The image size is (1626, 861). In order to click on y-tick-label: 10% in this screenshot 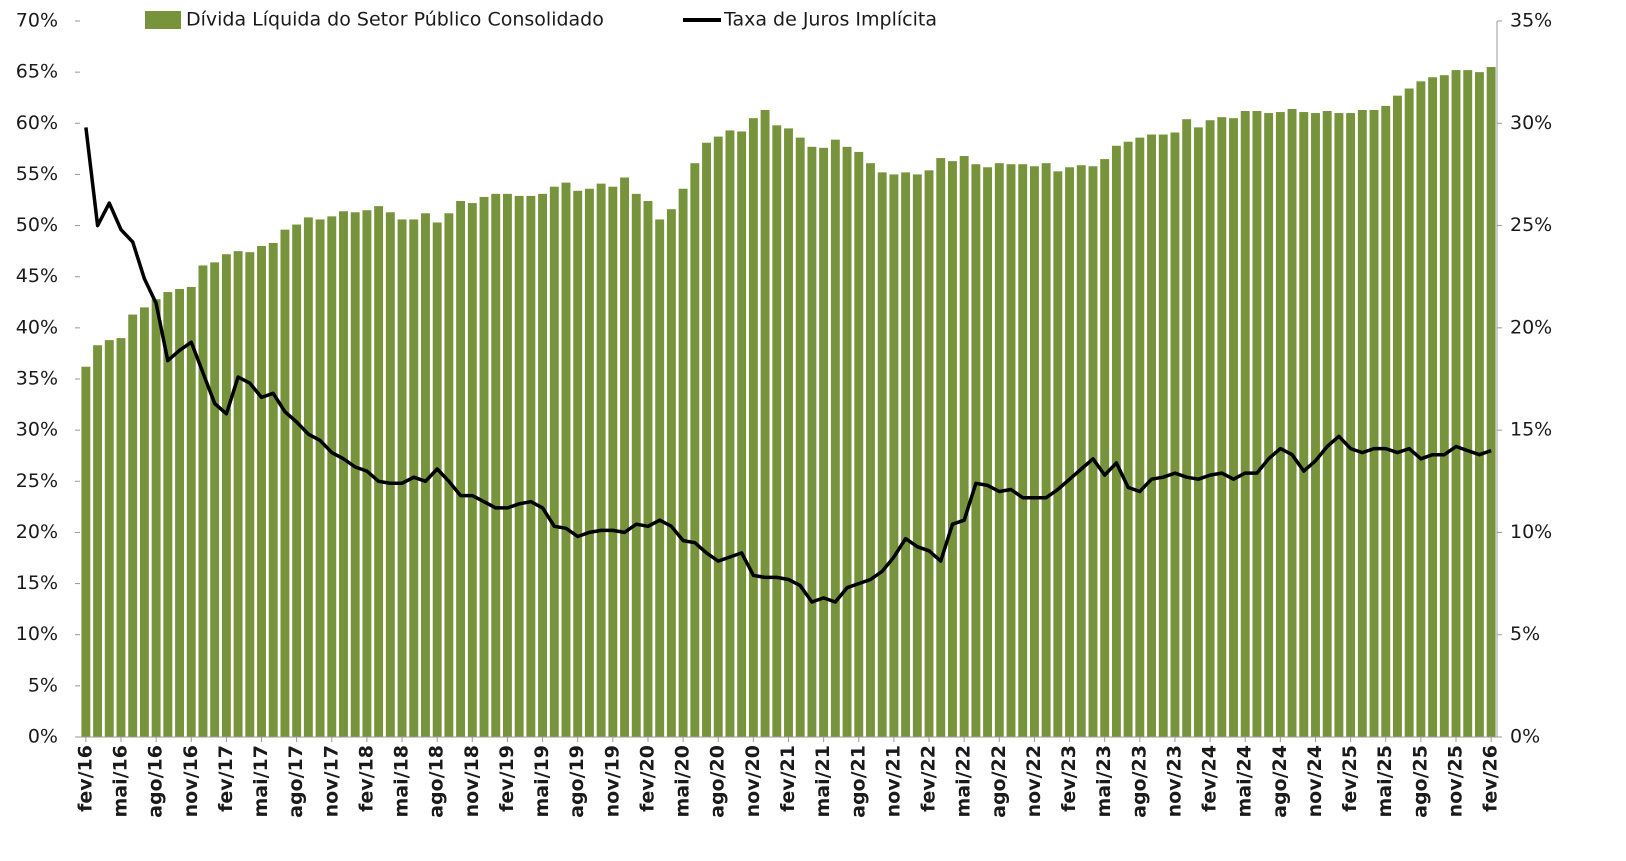, I will do `click(37, 634)`.